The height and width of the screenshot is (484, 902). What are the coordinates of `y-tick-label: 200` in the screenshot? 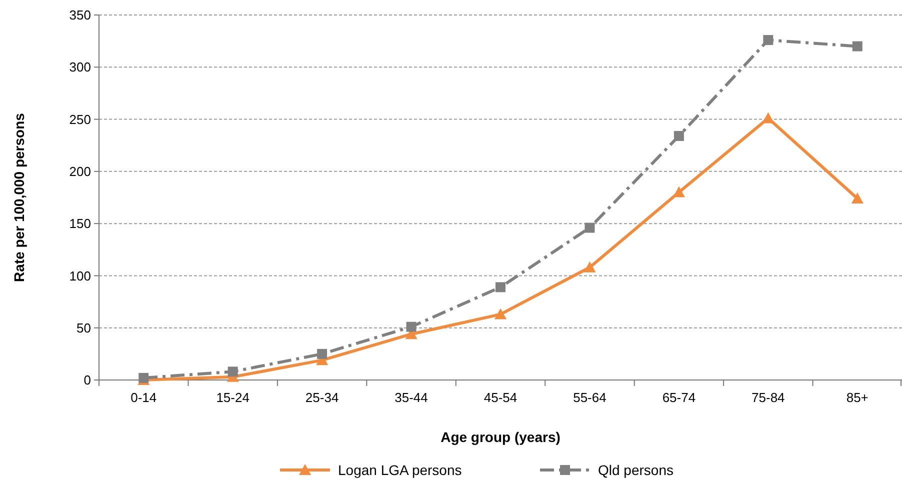 It's located at (80, 171).